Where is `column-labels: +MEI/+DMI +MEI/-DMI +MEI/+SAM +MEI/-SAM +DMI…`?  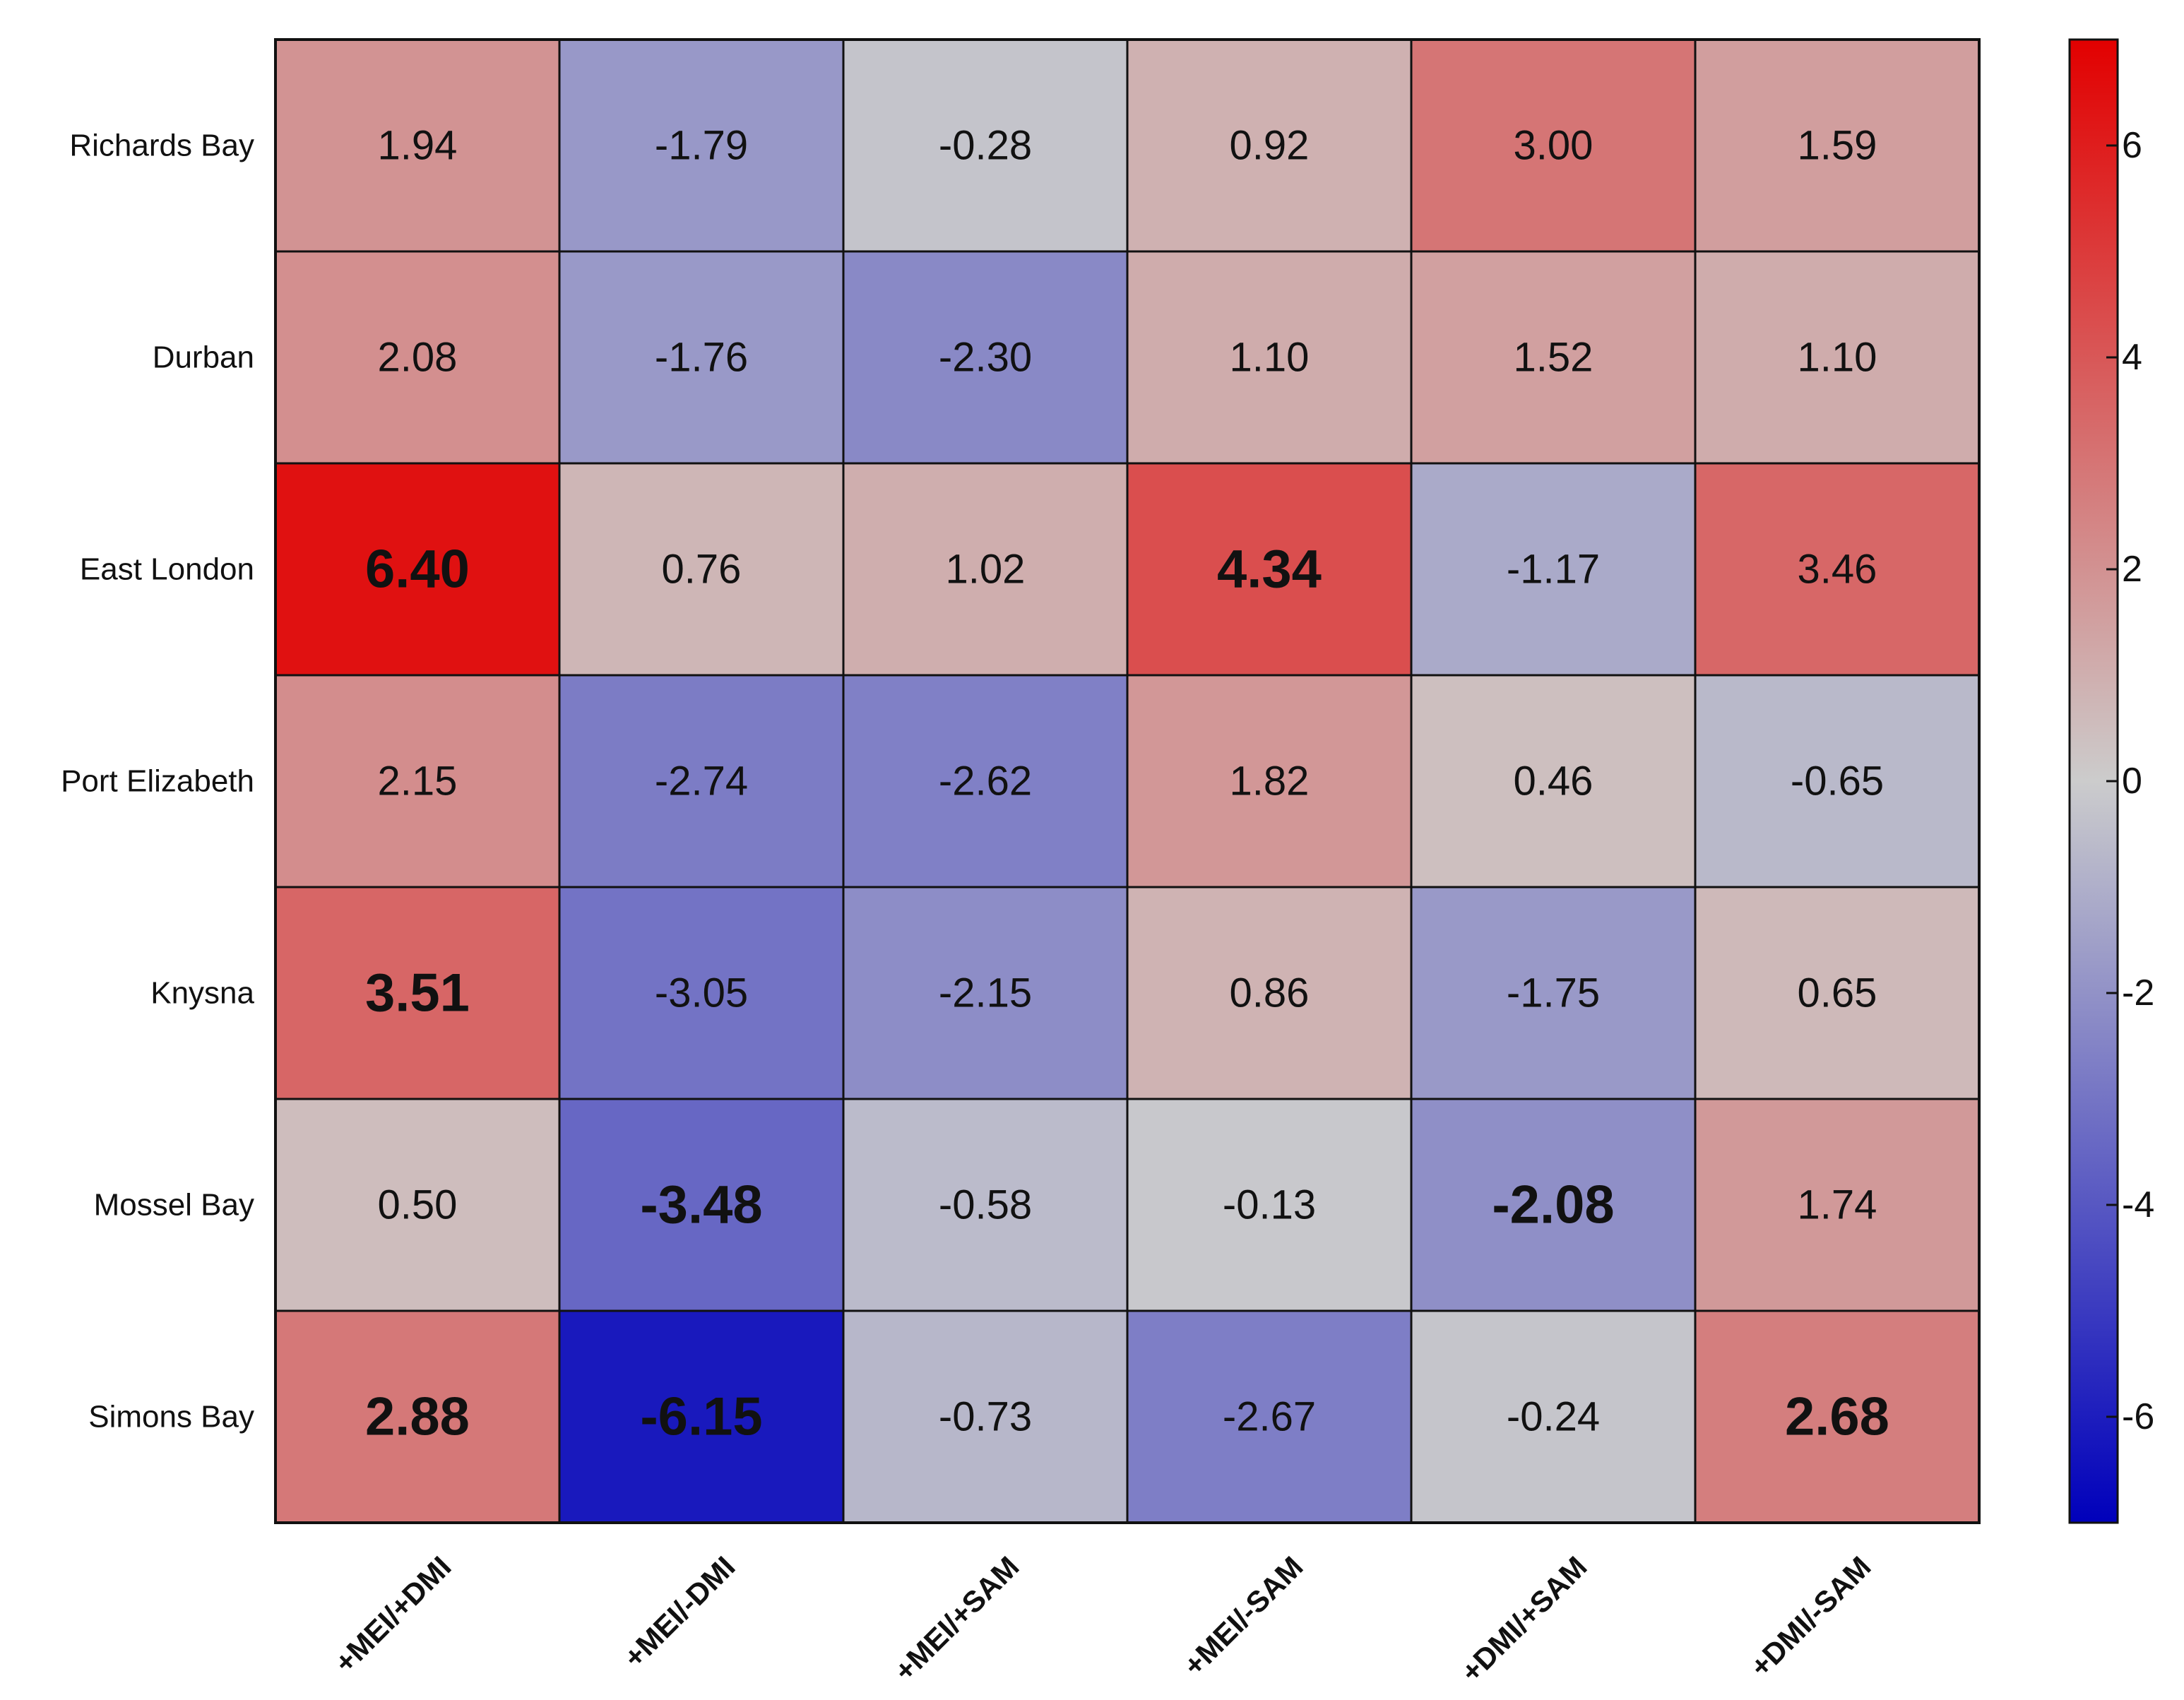
column-labels: +MEI/+DMI +MEI/-DMI +MEI/+SAM +MEI/-SAM +DMI… is located at coordinates (1102, 1619).